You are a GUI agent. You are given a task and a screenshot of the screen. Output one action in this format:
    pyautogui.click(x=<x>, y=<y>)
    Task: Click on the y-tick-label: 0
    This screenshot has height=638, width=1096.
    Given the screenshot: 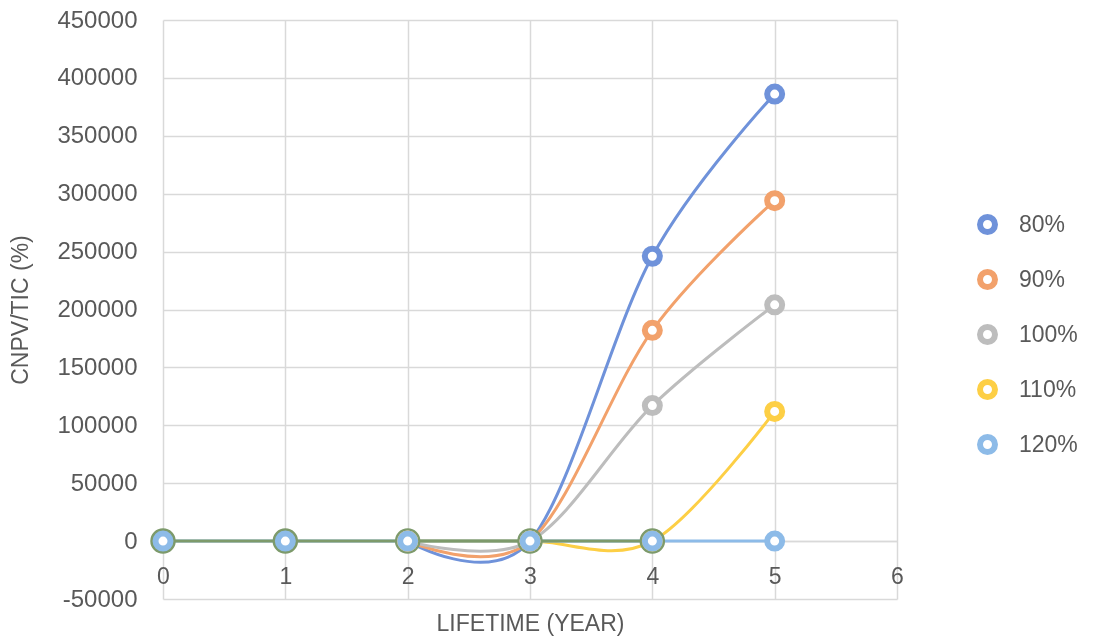 What is the action you would take?
    pyautogui.click(x=131, y=540)
    